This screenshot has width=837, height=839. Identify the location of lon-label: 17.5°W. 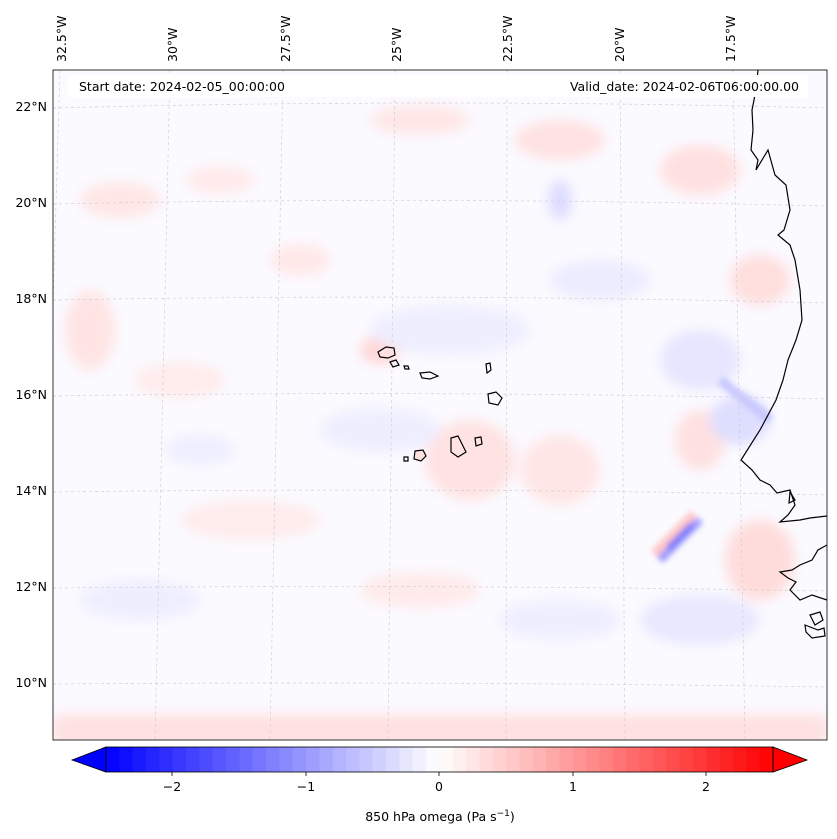
(730, 39).